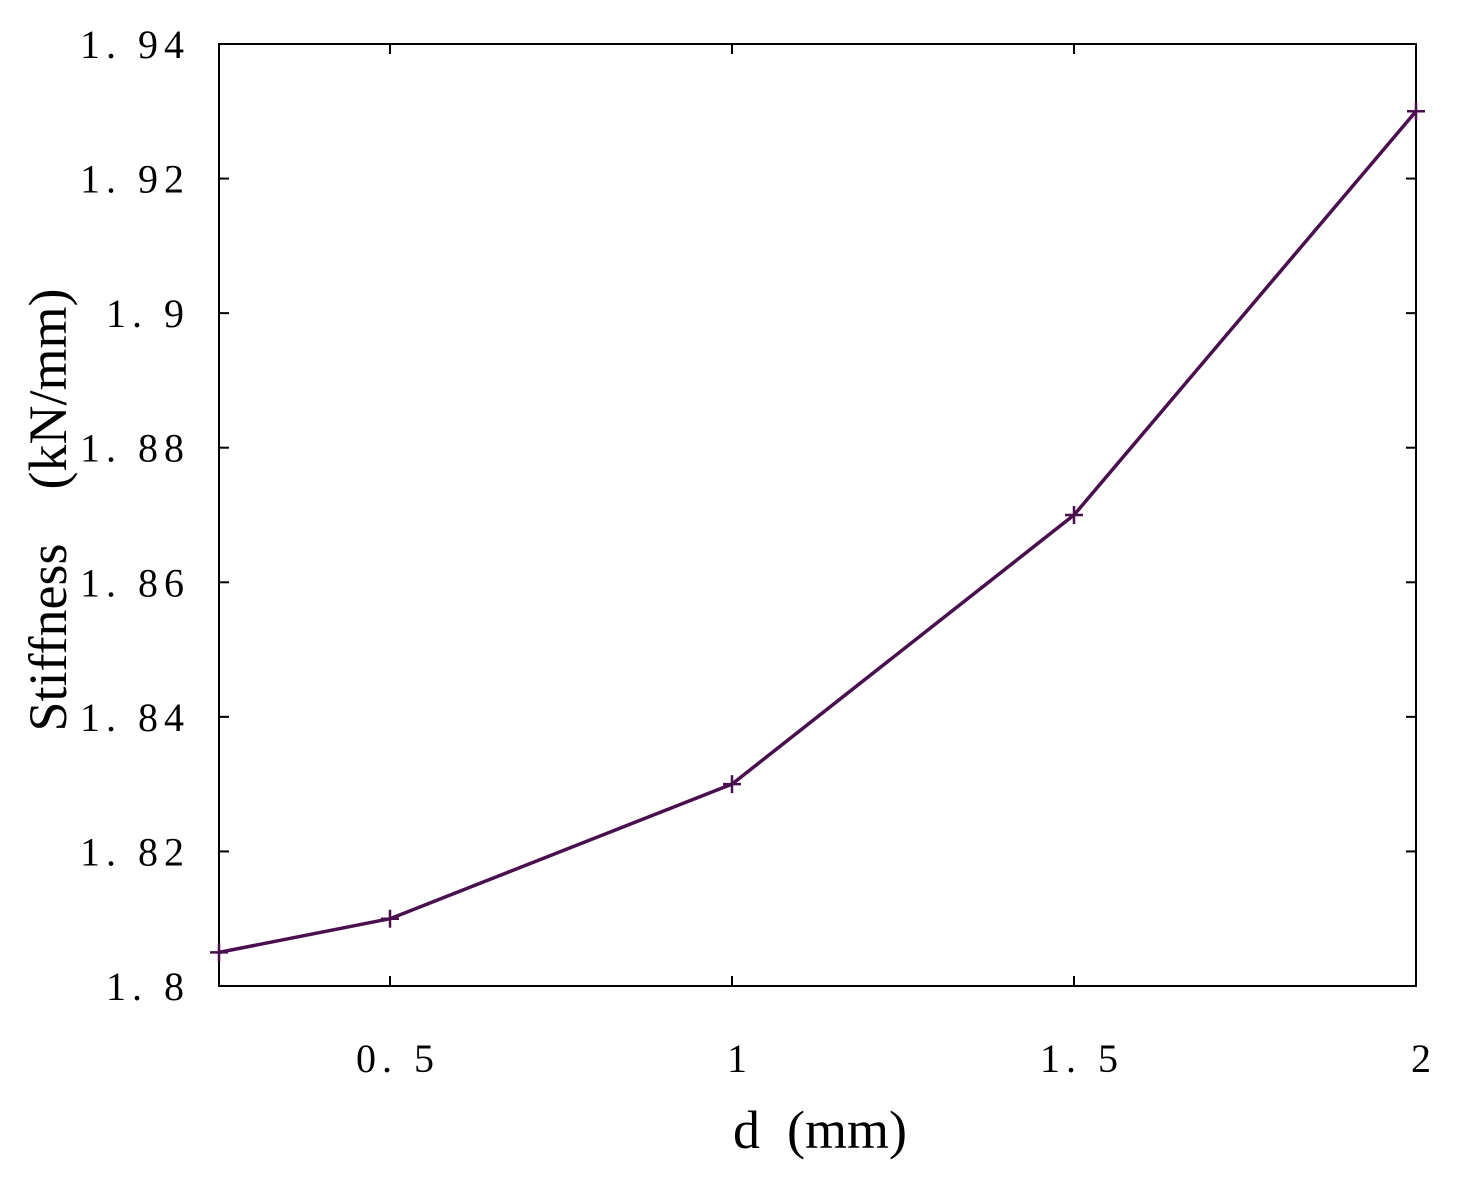 The image size is (1461, 1178). Describe the element at coordinates (896, 1058) in the screenshot. I see `x-axis-tick-labels: 0. 5 1 1. 5 2` at that location.